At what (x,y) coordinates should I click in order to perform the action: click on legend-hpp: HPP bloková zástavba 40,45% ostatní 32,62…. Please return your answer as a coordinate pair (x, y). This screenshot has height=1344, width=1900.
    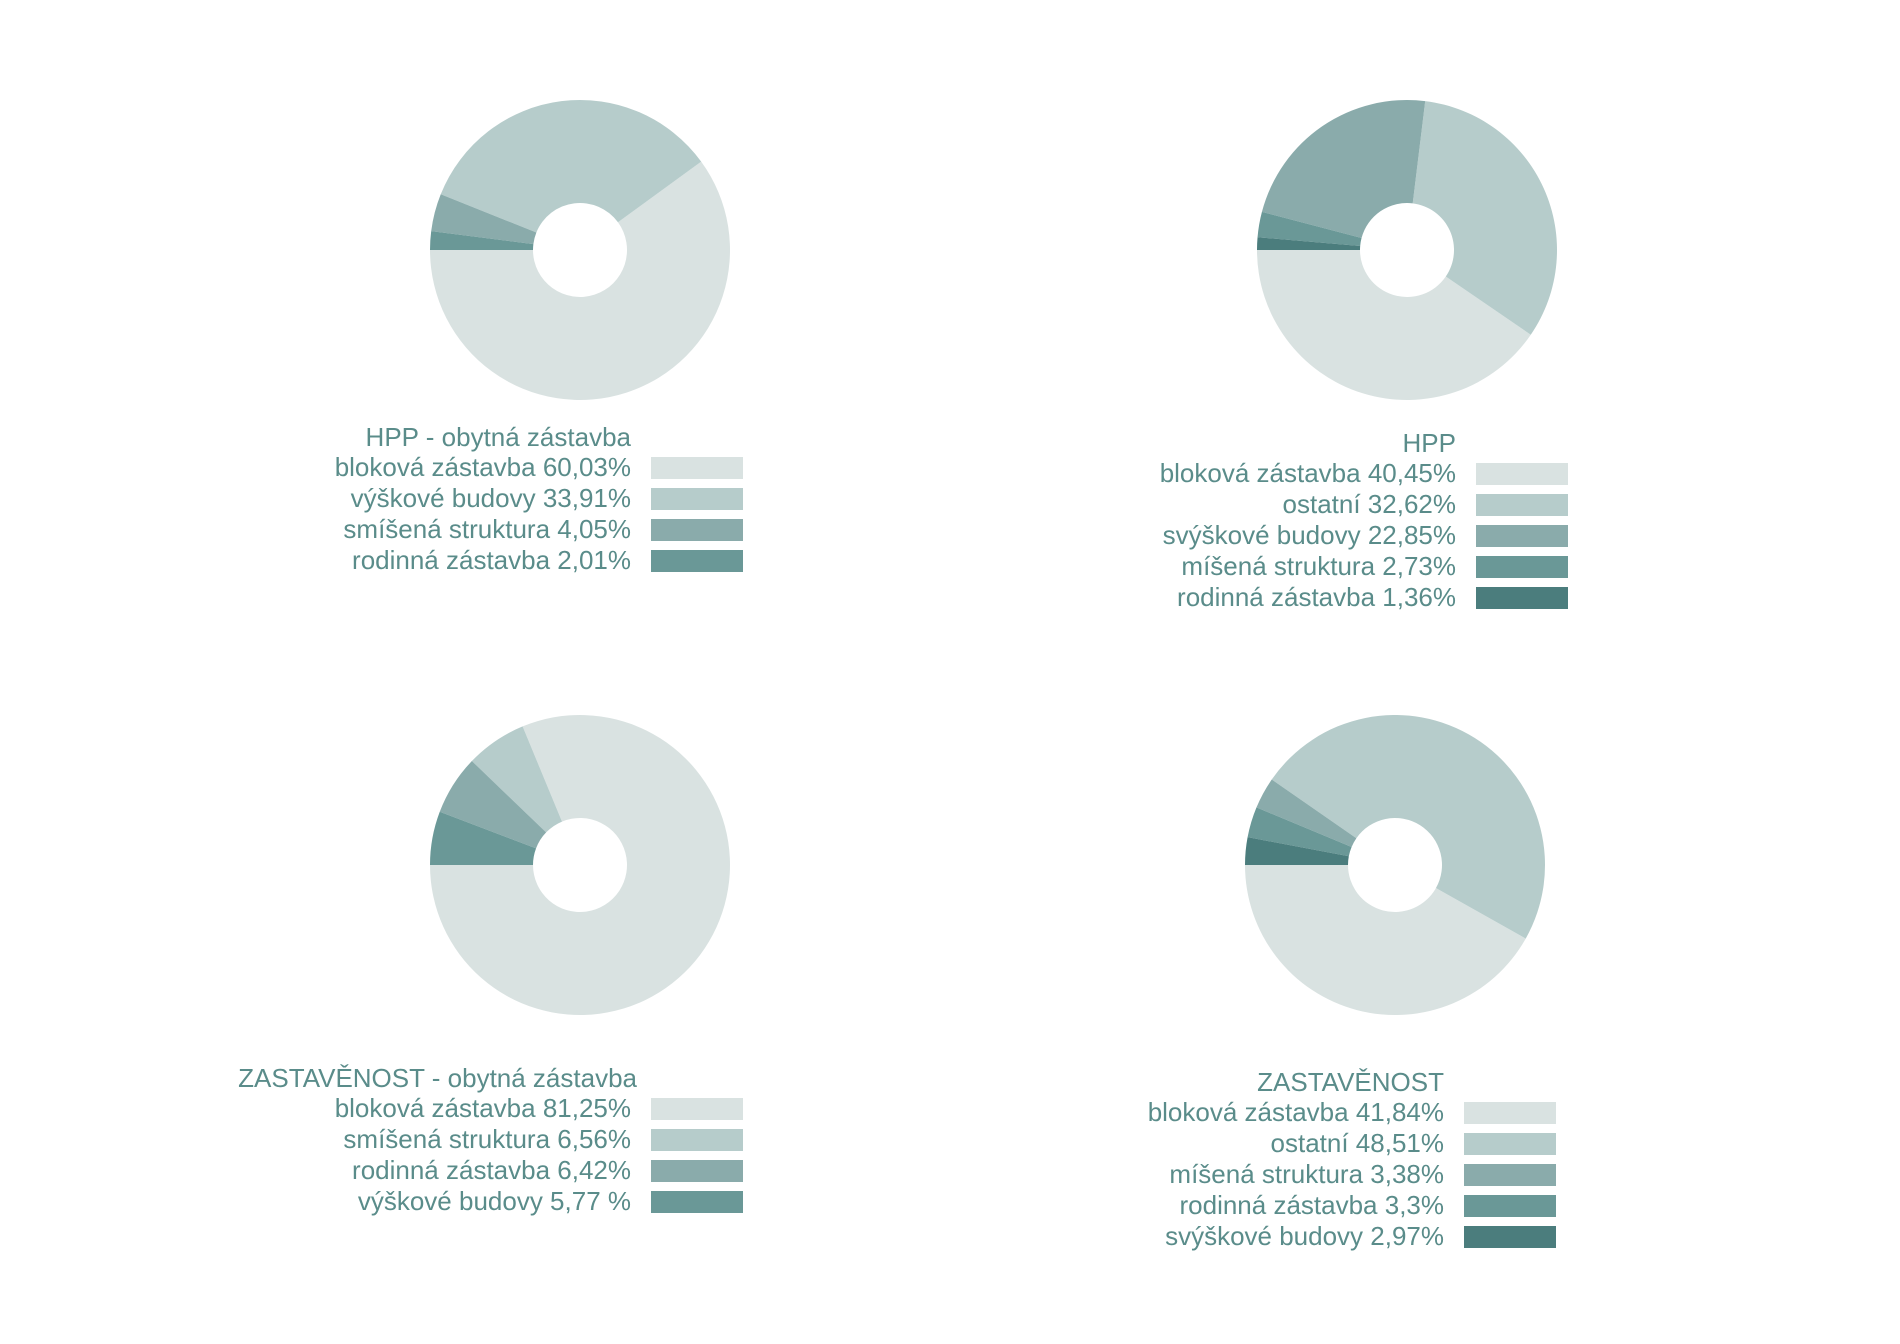
    Looking at the image, I should click on (1364, 520).